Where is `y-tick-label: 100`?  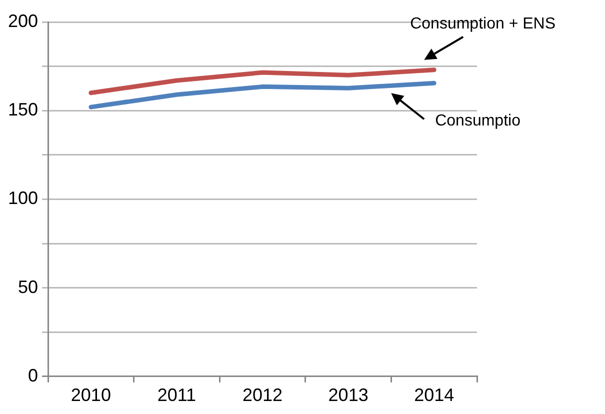
y-tick-label: 100 is located at coordinates (23, 198).